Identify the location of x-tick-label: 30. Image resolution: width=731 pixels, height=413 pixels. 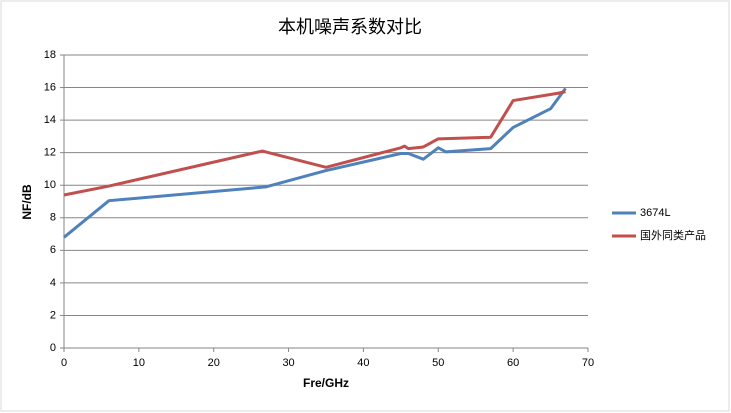
(288, 363).